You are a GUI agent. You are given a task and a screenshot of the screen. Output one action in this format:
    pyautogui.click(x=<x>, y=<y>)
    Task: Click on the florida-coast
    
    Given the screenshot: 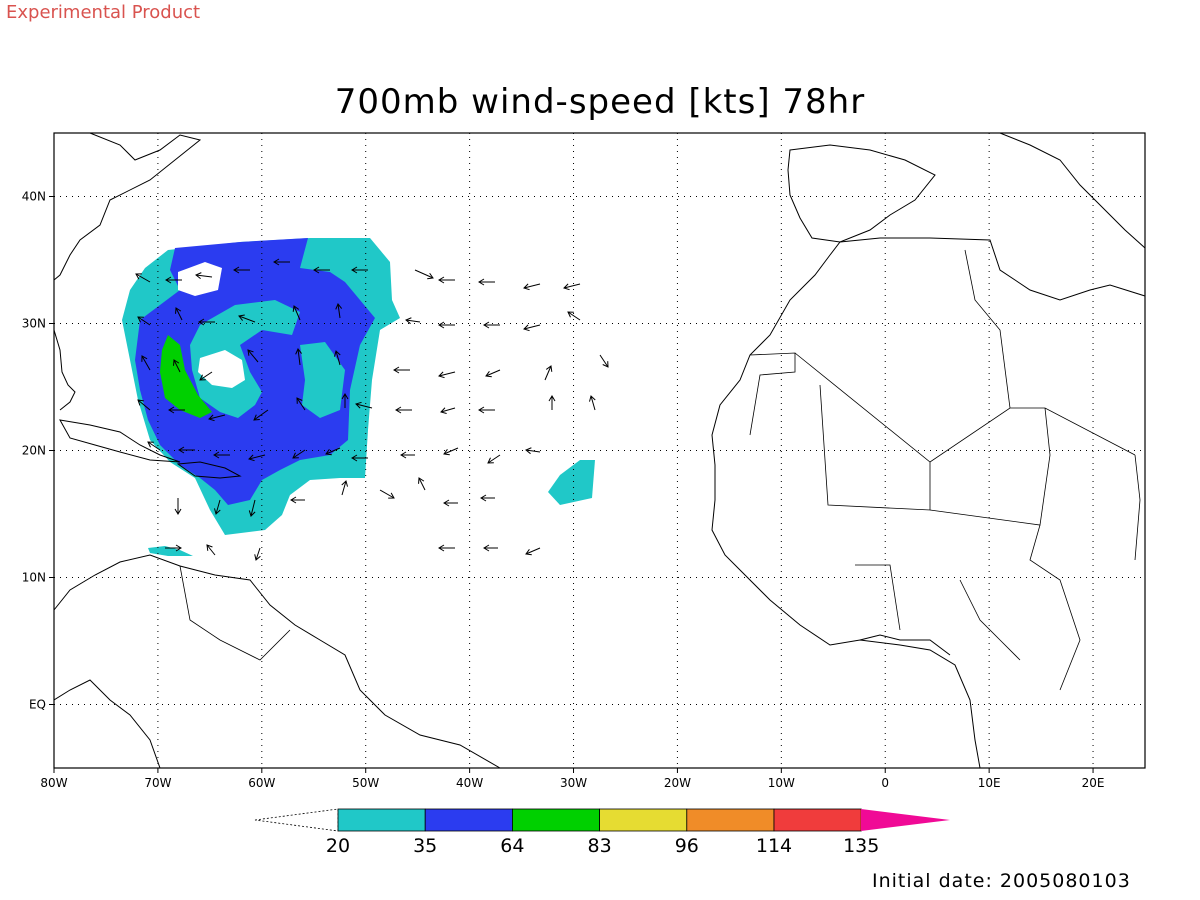 What is the action you would take?
    pyautogui.click(x=65, y=370)
    